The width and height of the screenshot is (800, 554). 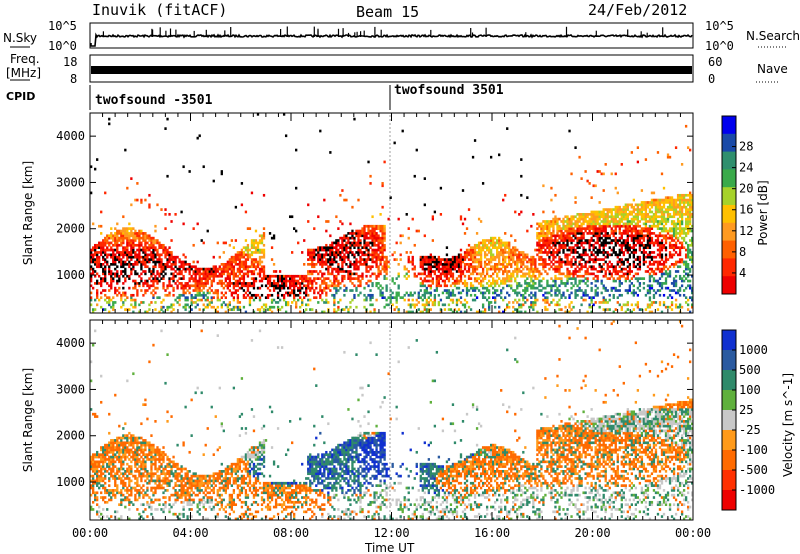 What do you see at coordinates (772, 69) in the screenshot?
I see `nave-label: Nave` at bounding box center [772, 69].